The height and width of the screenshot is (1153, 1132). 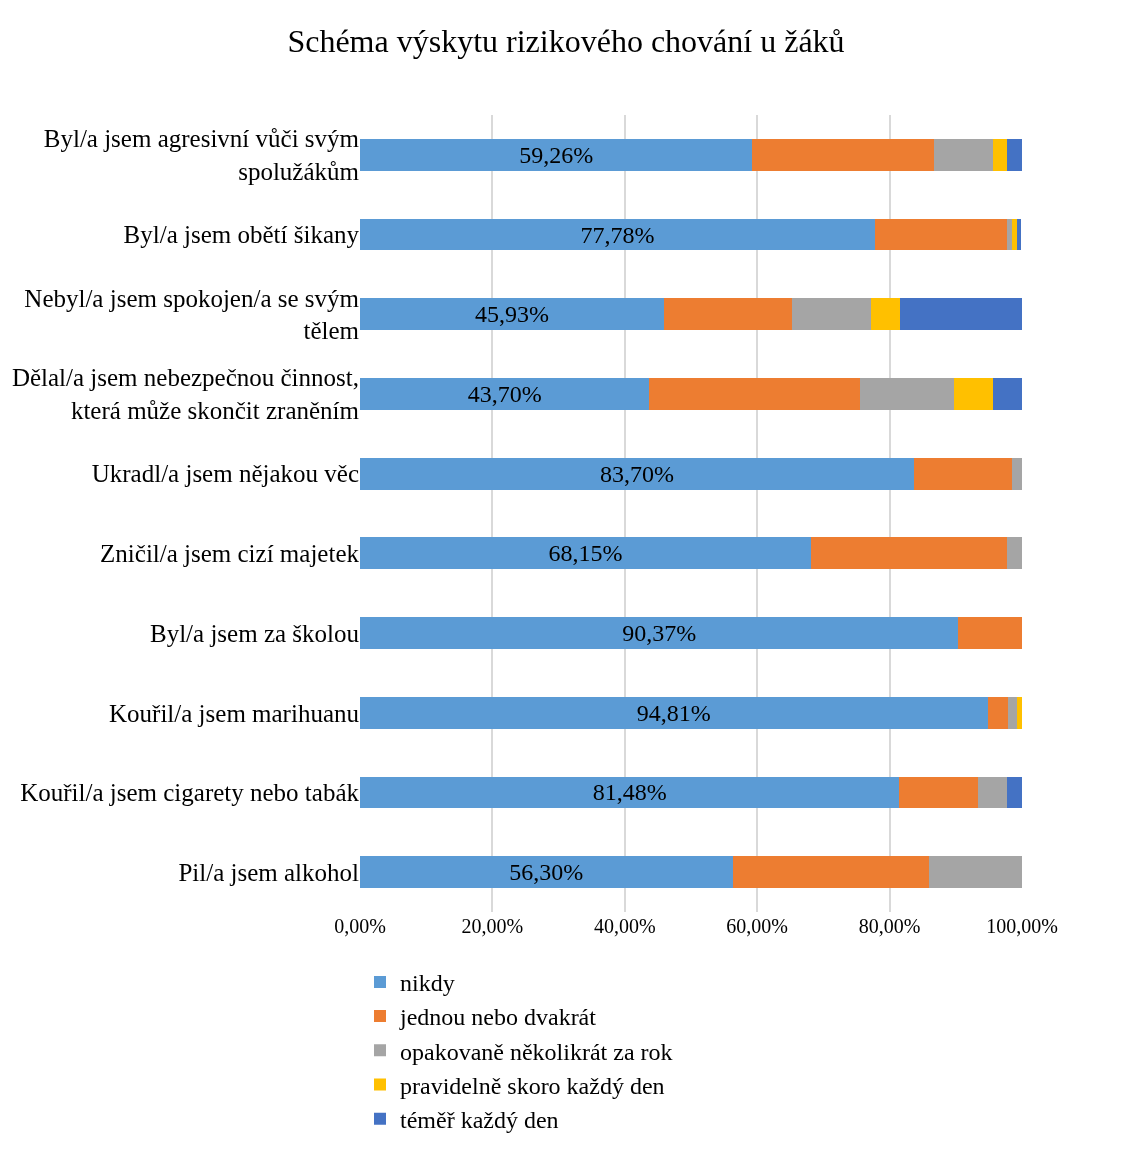 I want to click on legend-label: téměř každý den, so click(x=479, y=1120).